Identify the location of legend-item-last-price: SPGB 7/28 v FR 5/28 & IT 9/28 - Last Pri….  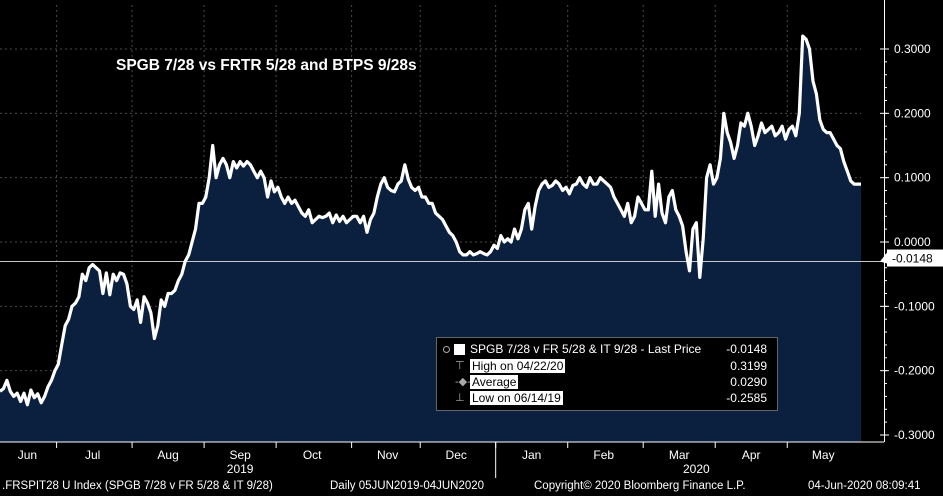
(607, 349).